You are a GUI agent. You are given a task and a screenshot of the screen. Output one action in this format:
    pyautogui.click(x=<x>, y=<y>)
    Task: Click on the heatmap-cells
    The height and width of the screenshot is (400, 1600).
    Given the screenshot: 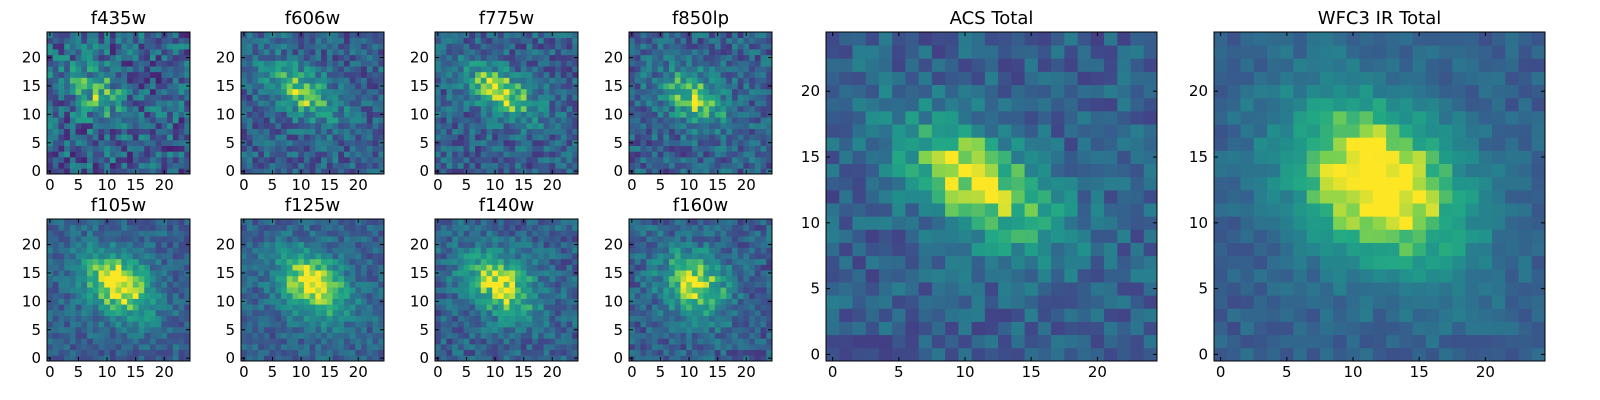 What is the action you would take?
    pyautogui.click(x=701, y=290)
    